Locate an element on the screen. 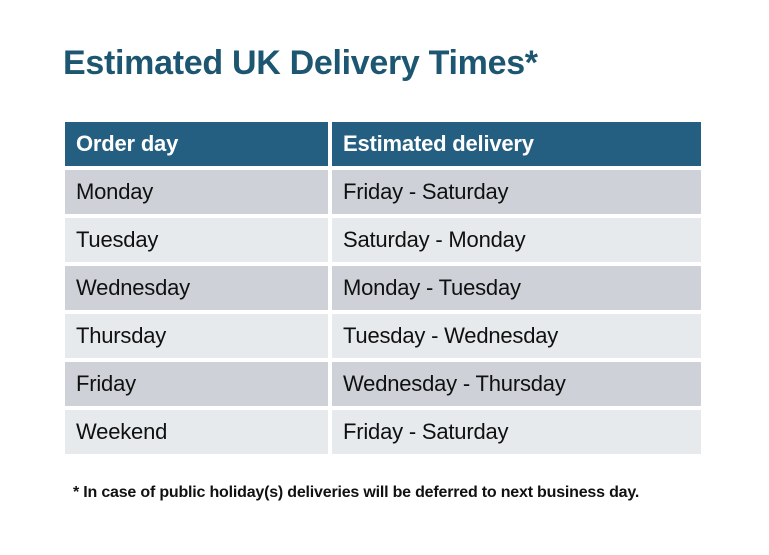 The height and width of the screenshot is (555, 769). cell-estimated-delivery: Saturday - Monday is located at coordinates (516, 240).